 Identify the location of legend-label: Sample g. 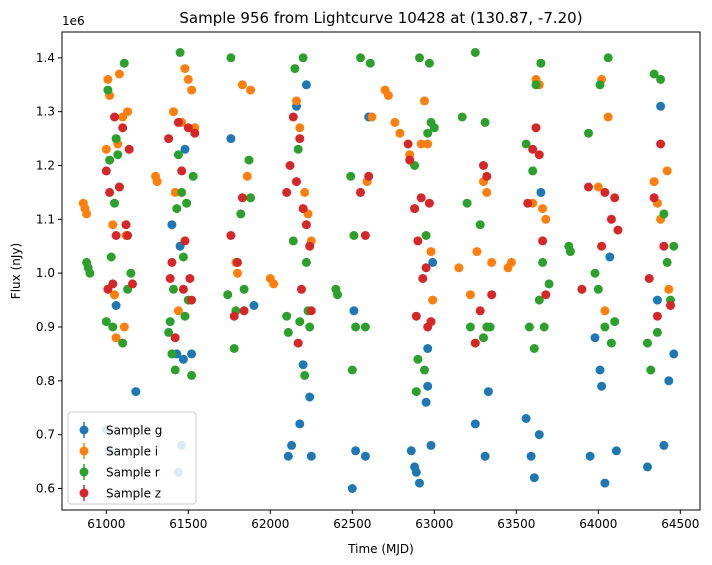
(134, 431).